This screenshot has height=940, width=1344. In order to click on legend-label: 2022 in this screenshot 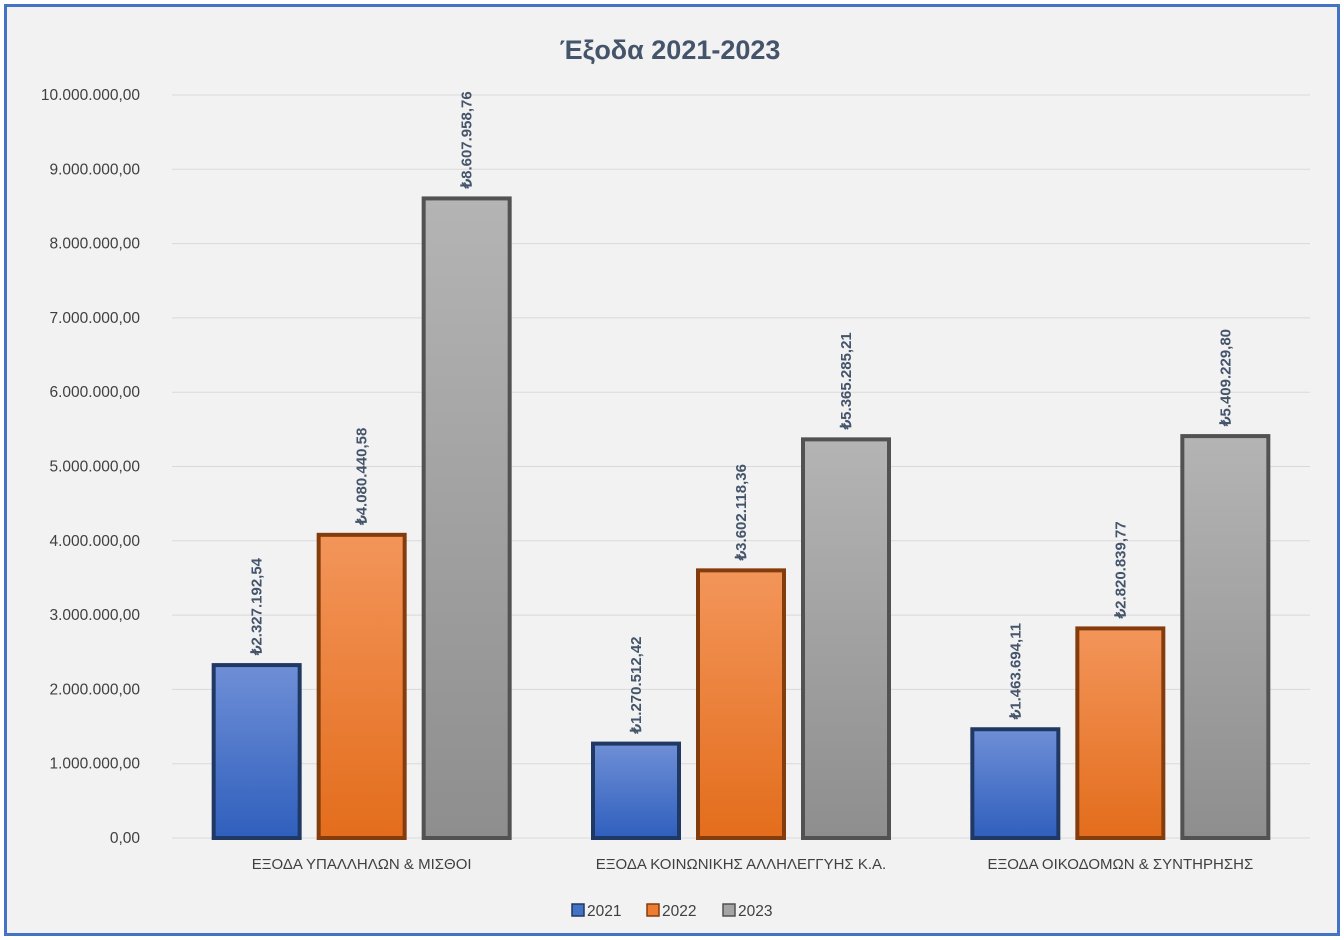, I will do `click(679, 911)`.